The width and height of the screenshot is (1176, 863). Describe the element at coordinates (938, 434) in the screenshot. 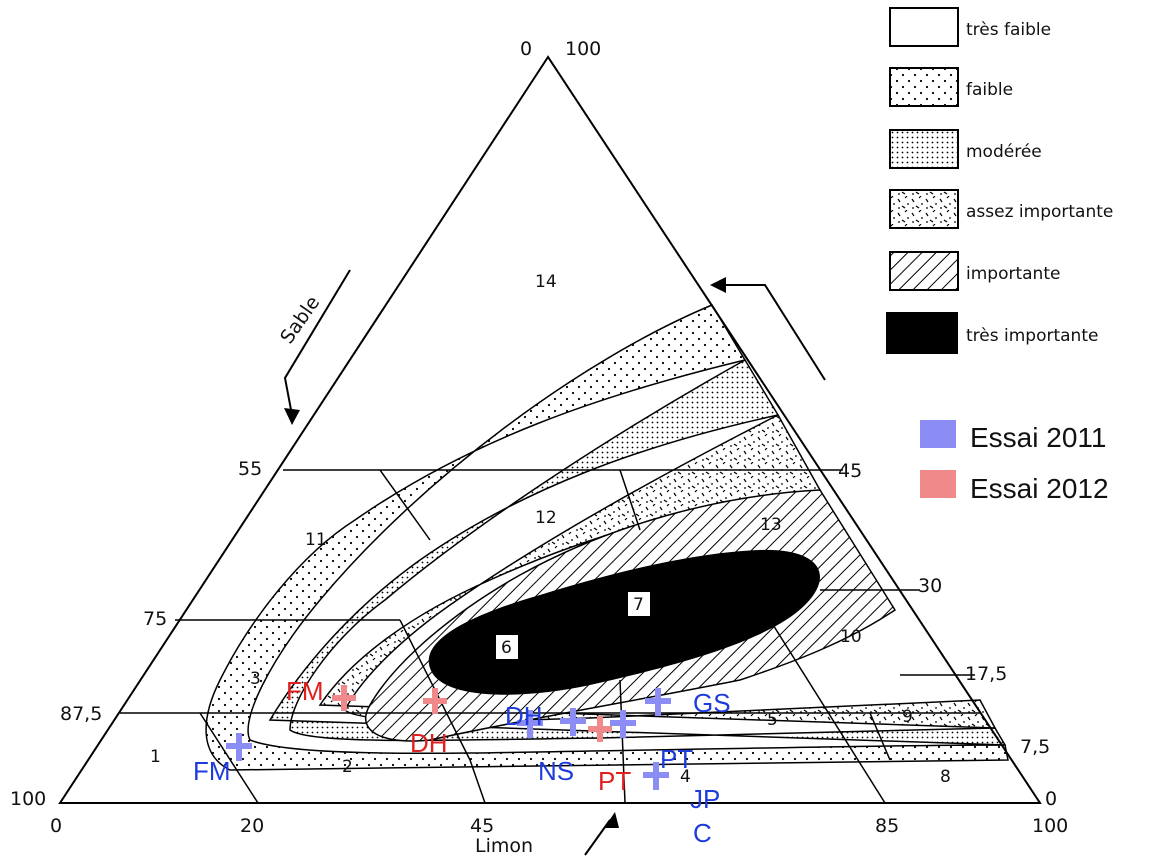

I see `legend-swatch-essai-2011` at that location.